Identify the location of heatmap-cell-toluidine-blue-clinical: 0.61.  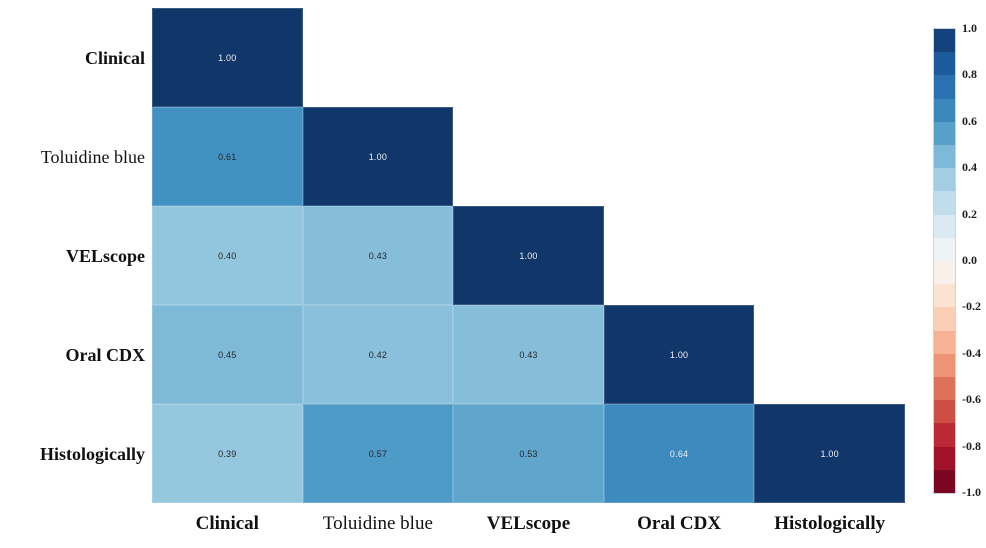
(227, 156).